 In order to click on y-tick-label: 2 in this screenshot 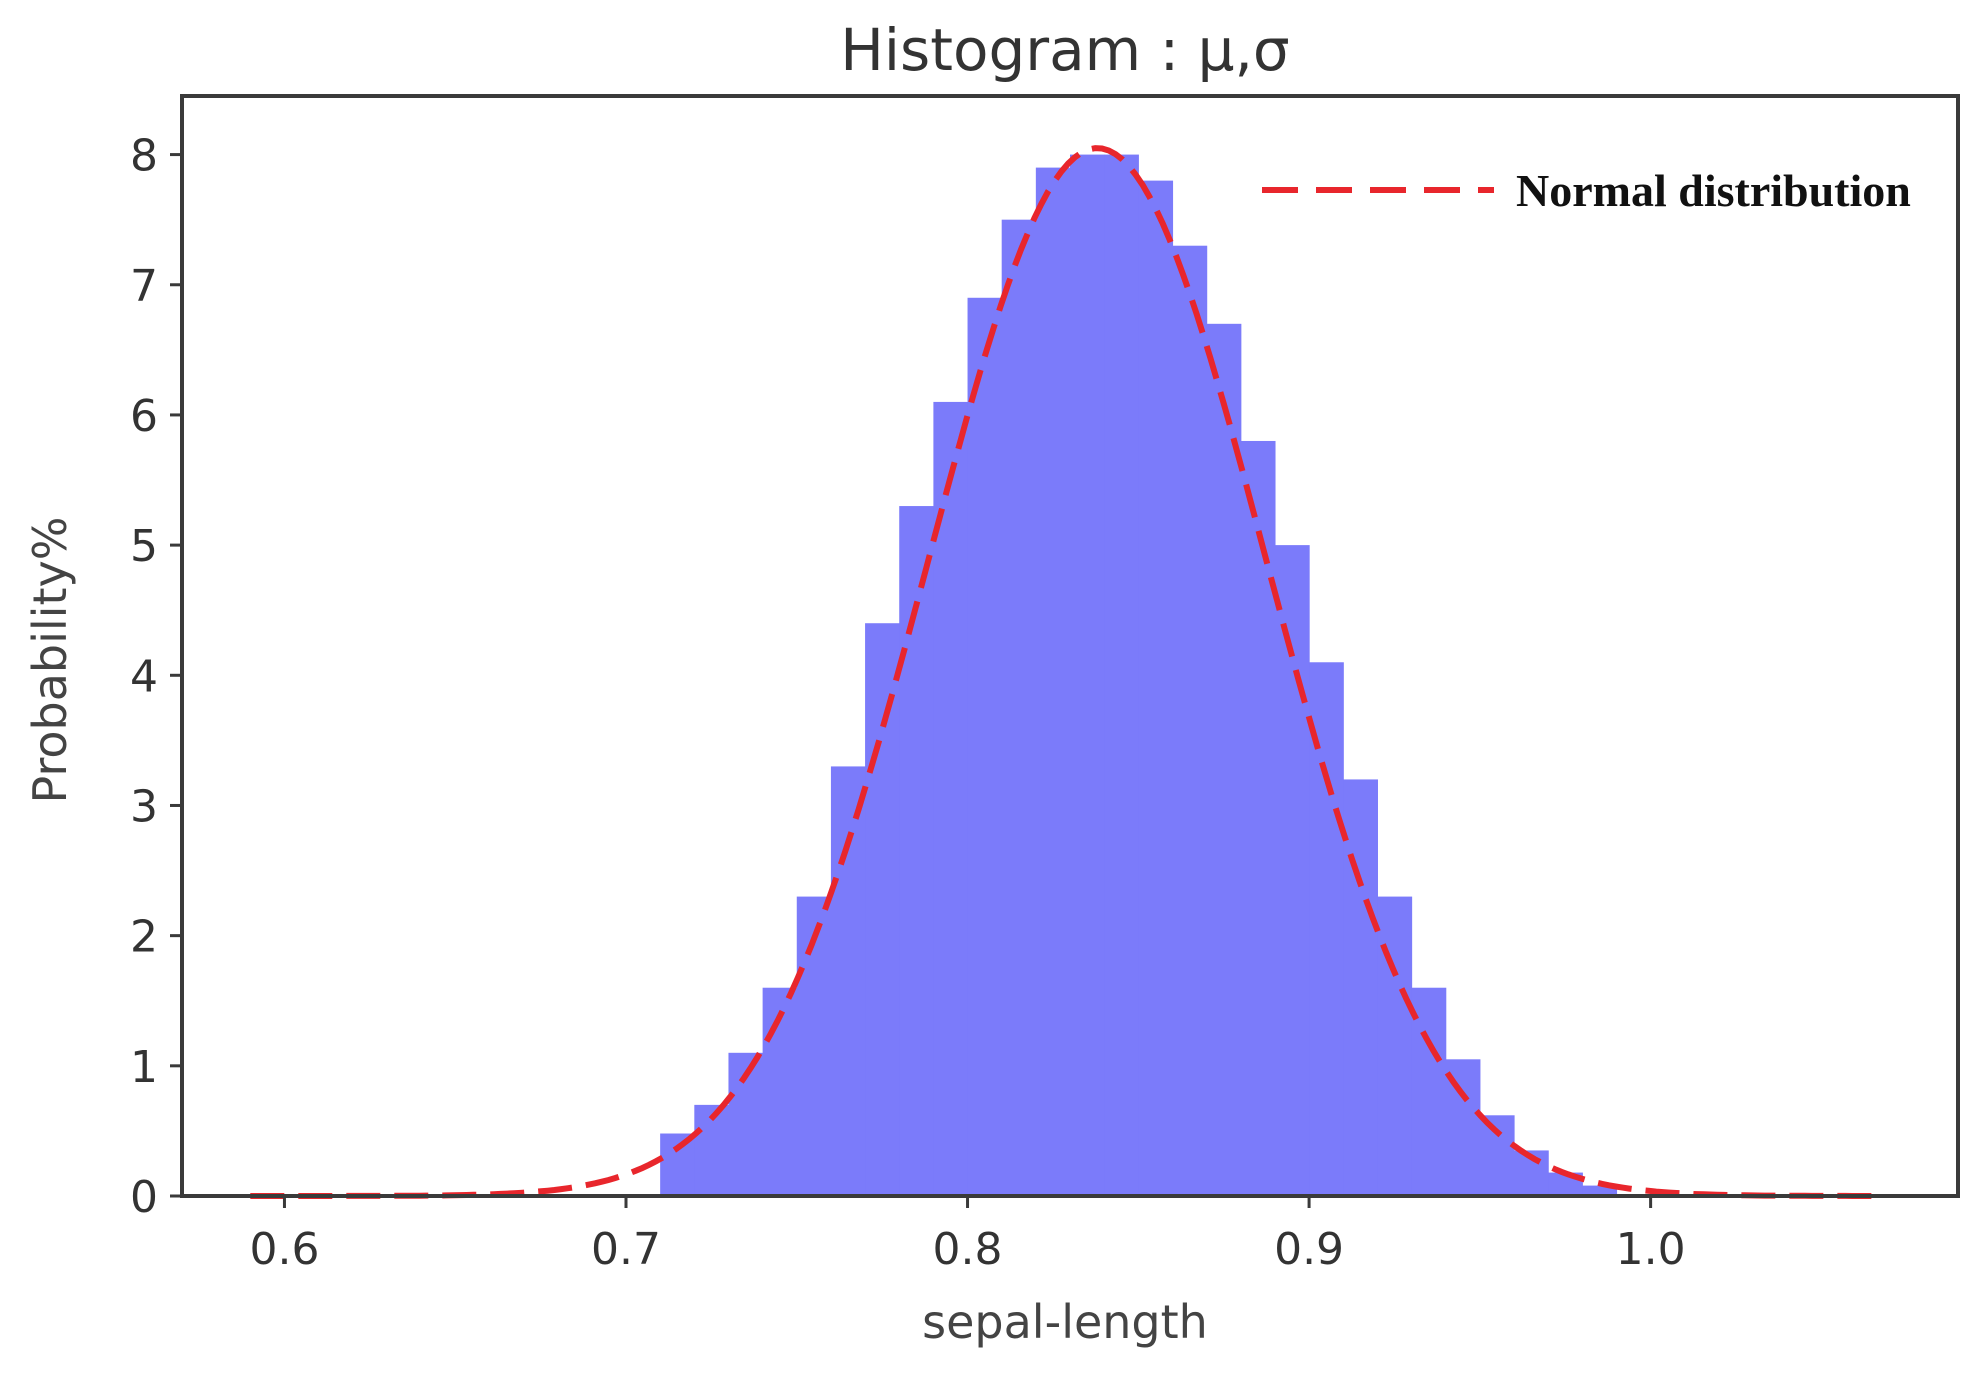, I will do `click(144, 937)`.